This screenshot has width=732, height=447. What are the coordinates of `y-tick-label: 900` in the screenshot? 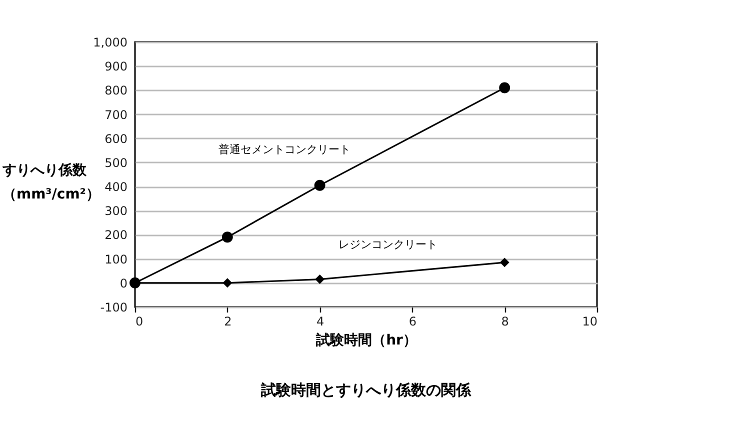 It's located at (116, 67).